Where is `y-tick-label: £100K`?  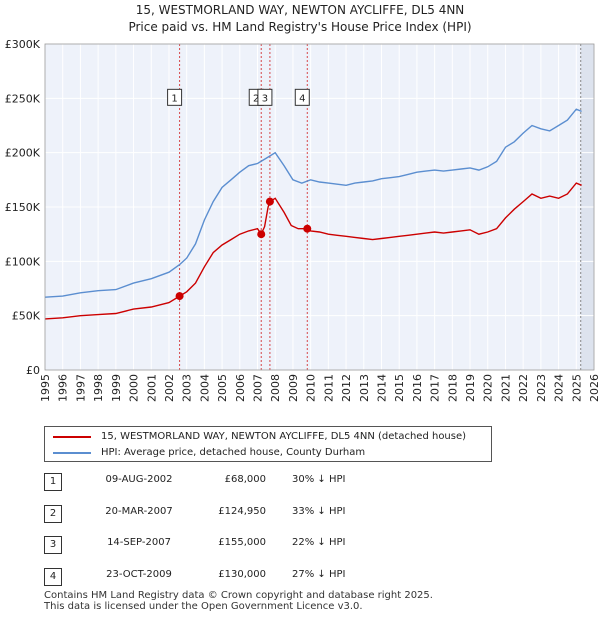 y-tick-label: £100K is located at coordinates (23, 261).